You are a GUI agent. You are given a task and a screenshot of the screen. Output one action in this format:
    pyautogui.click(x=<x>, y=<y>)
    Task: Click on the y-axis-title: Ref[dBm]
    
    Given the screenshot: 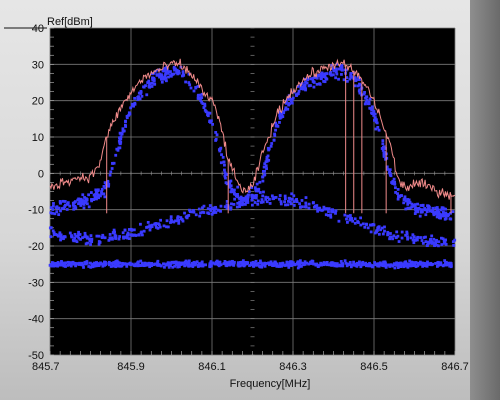 What is the action you would take?
    pyautogui.click(x=70, y=22)
    